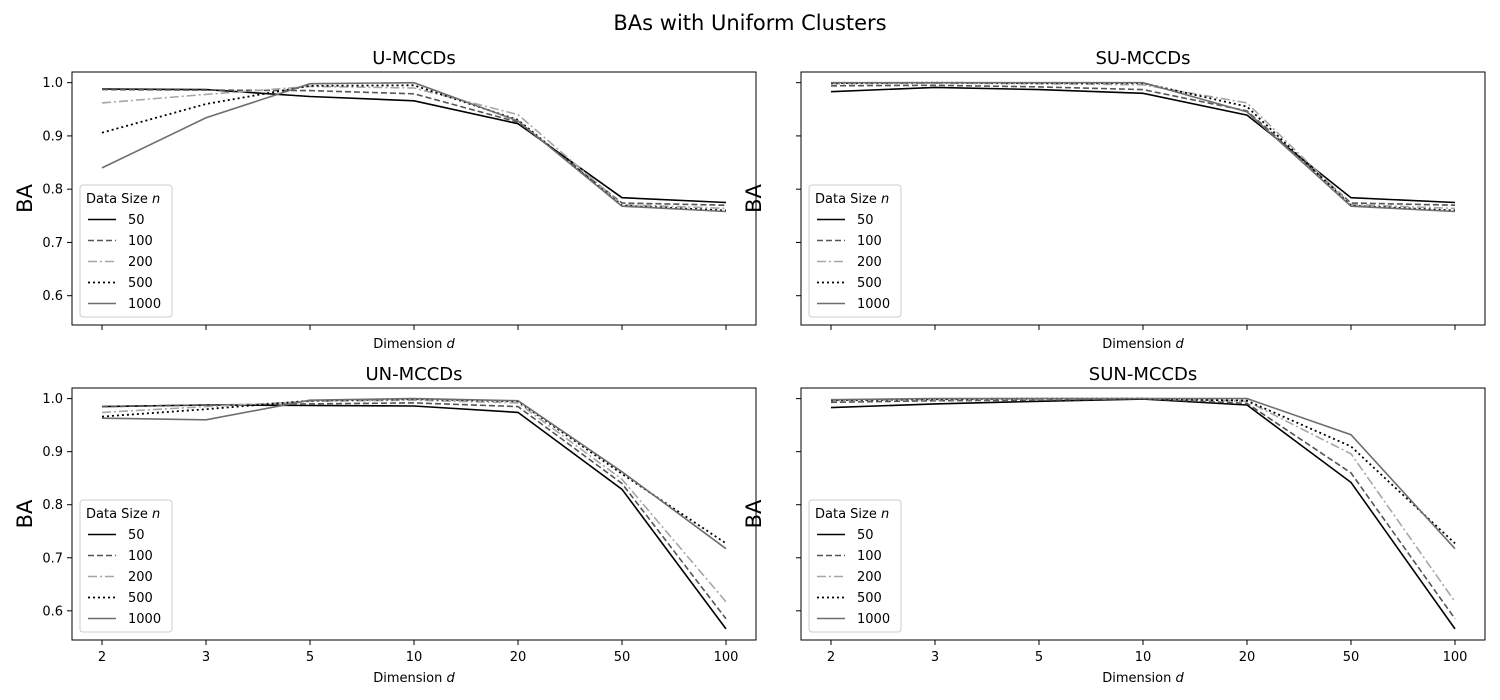  Describe the element at coordinates (1142, 58) in the screenshot. I see `panel-title: SU-MCCDs` at that location.